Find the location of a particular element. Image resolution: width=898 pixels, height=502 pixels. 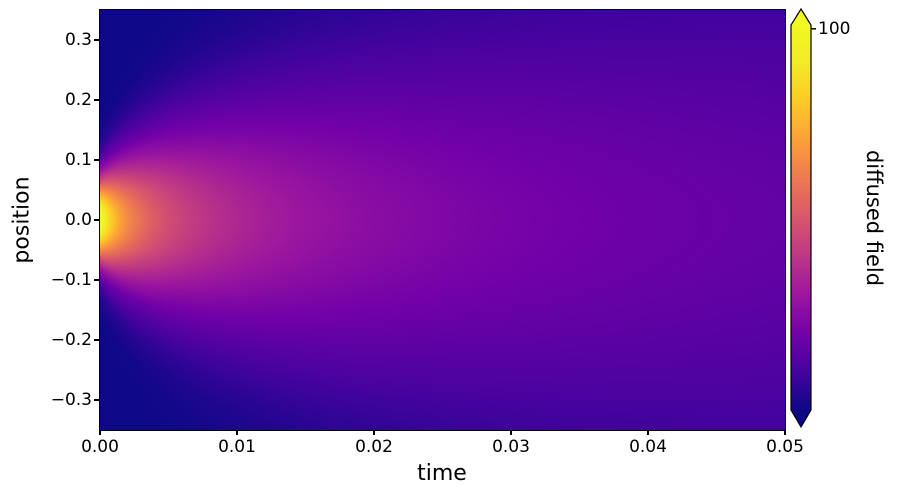

x-tick-label: 0.00 is located at coordinates (100, 447).